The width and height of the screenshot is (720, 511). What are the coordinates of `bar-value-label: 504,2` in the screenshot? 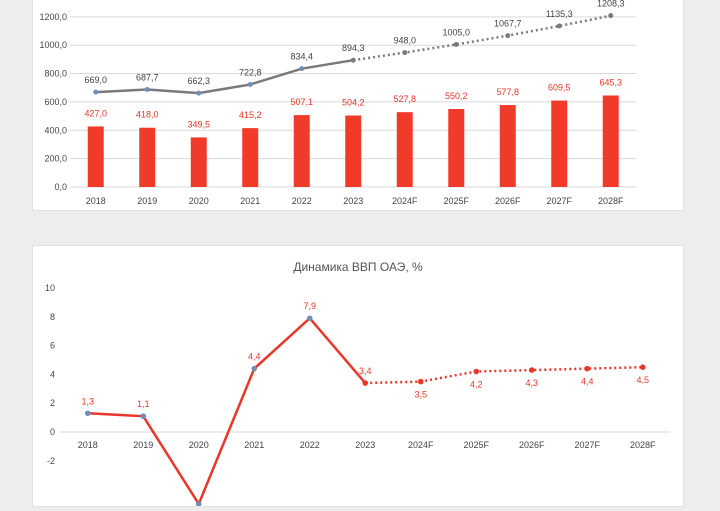 It's located at (353, 103).